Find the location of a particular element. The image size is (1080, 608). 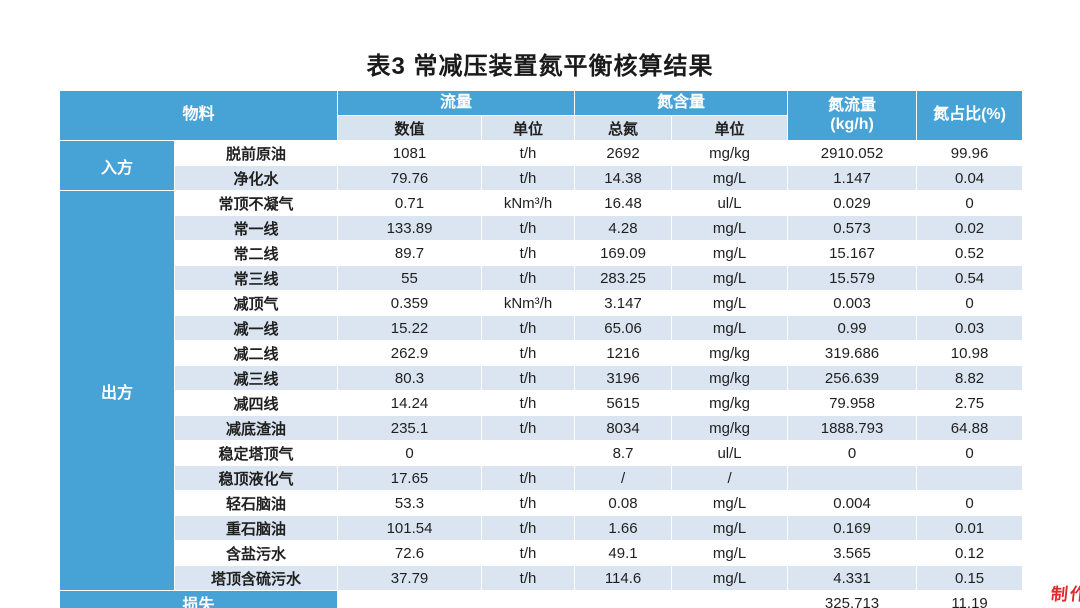

material-name: 含盐污水 is located at coordinates (256, 553).